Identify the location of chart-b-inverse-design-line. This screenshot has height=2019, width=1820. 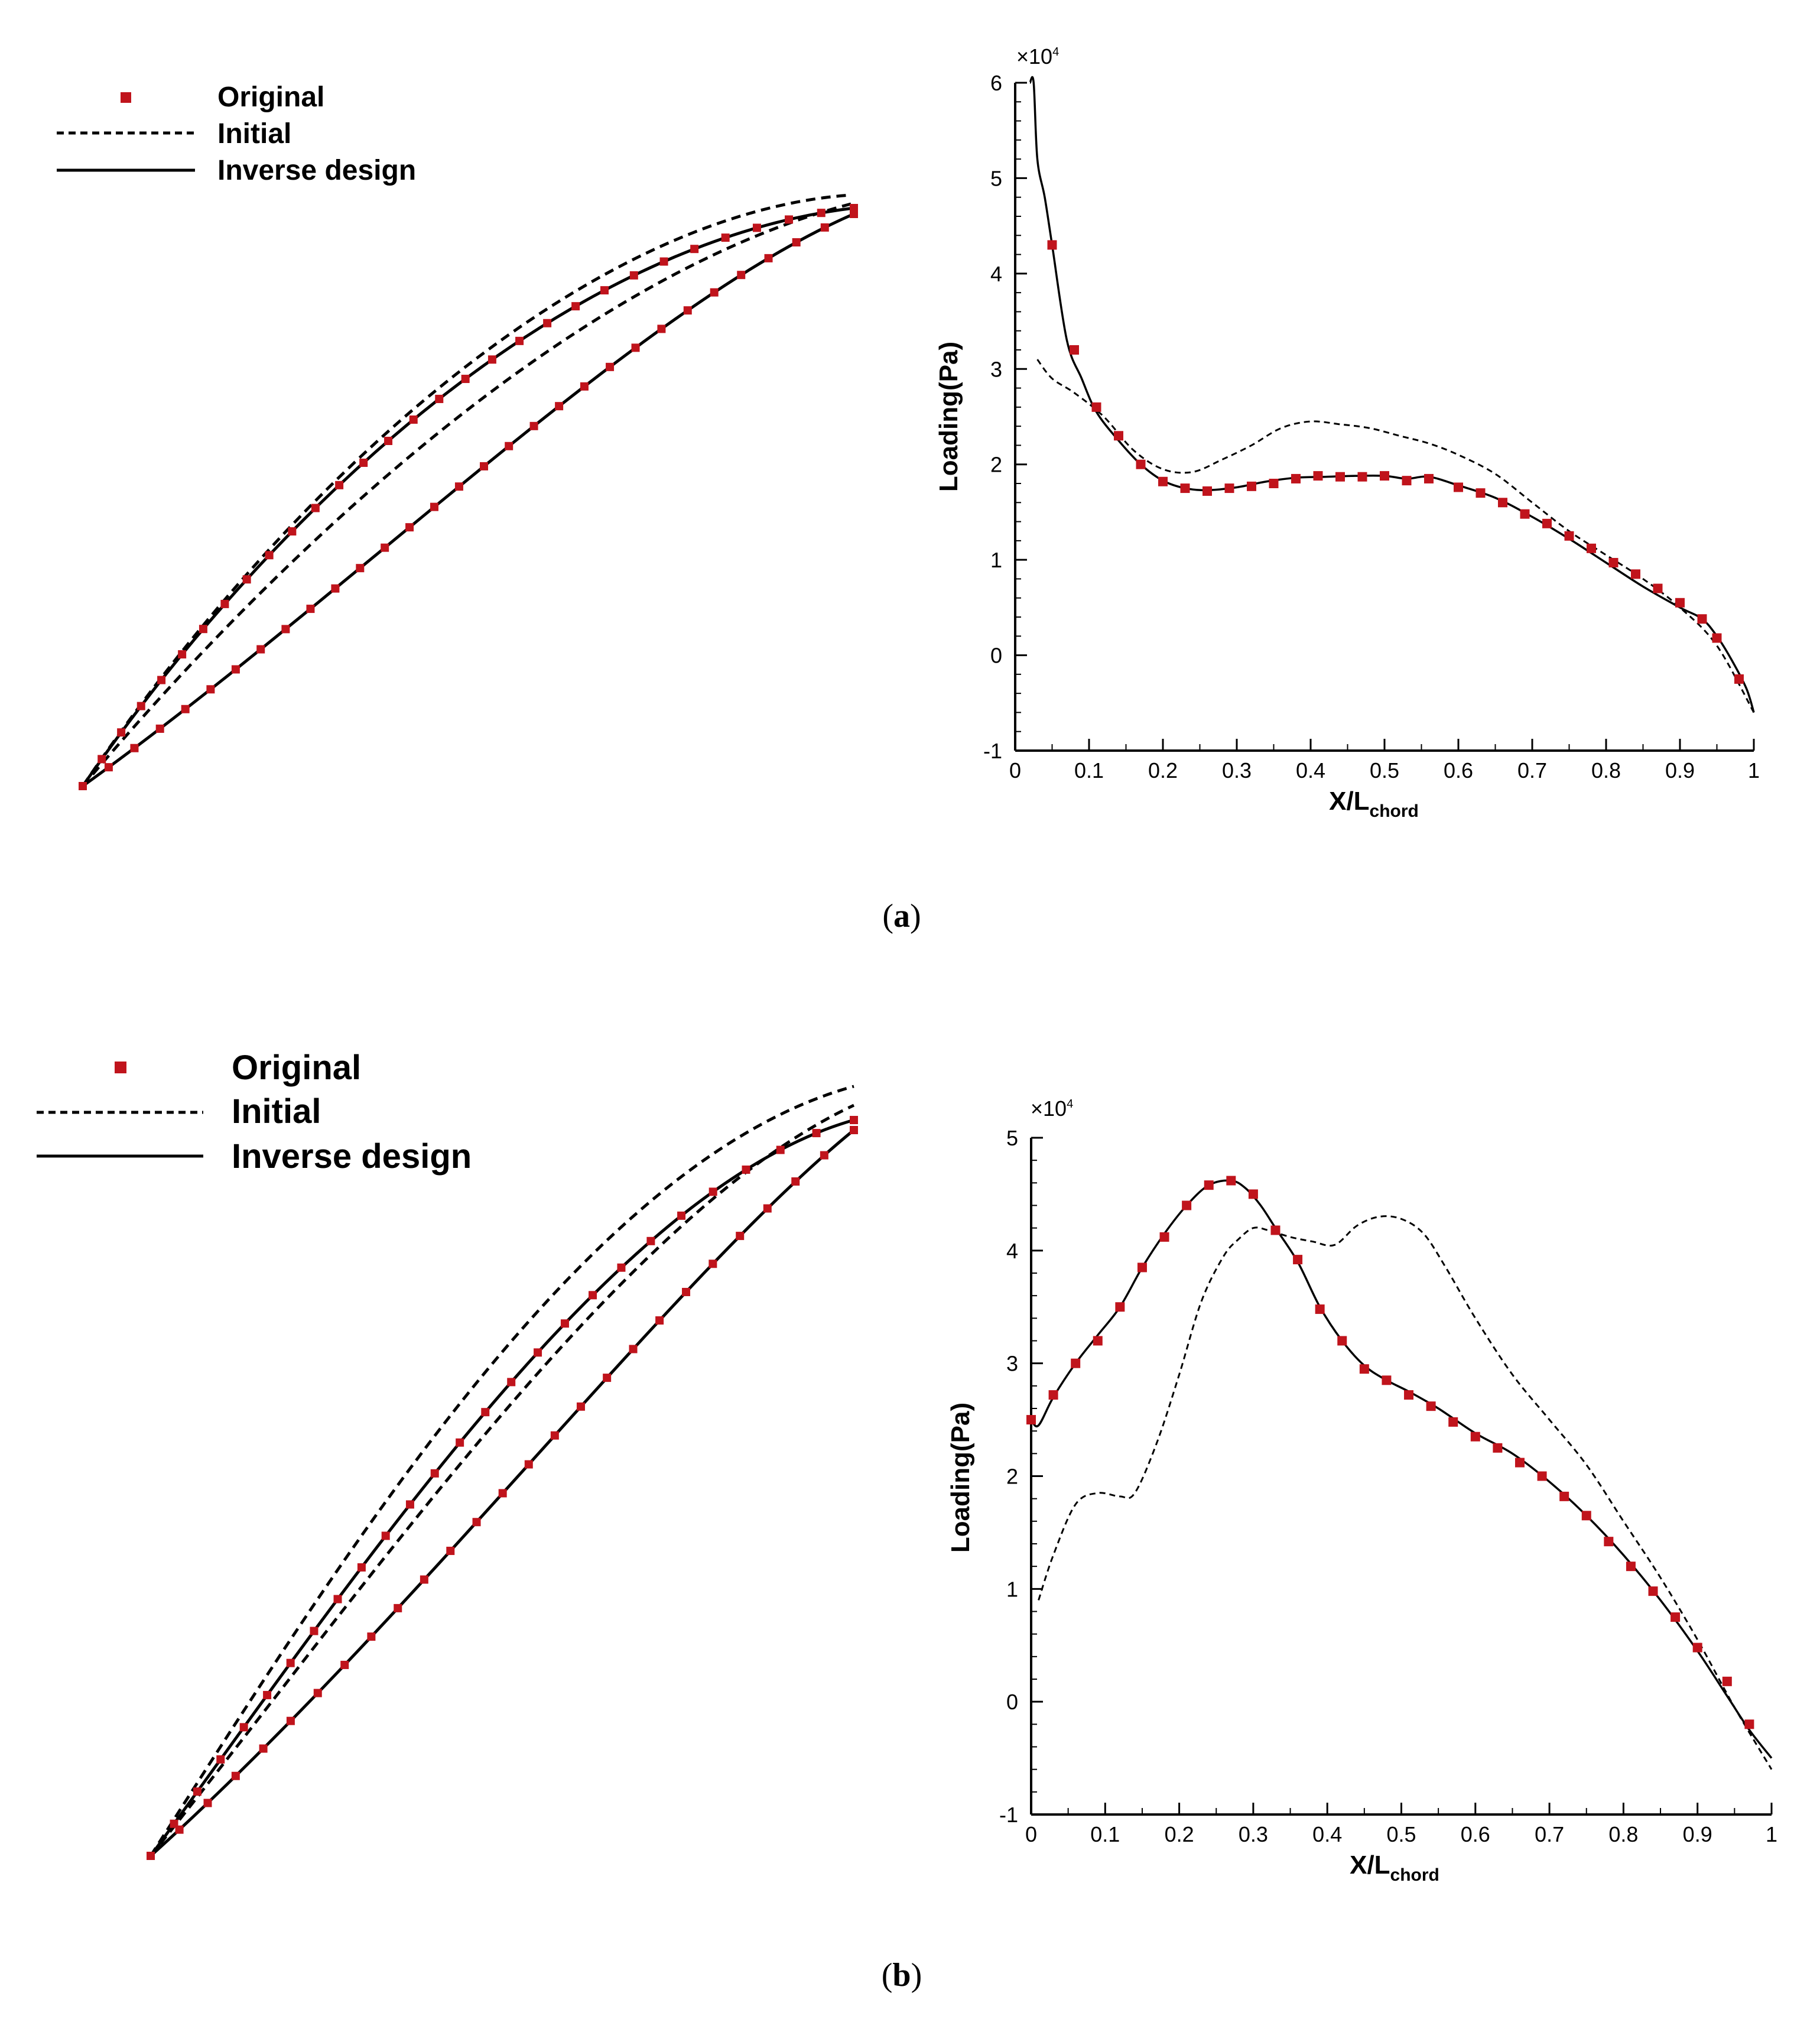
(1402, 1469).